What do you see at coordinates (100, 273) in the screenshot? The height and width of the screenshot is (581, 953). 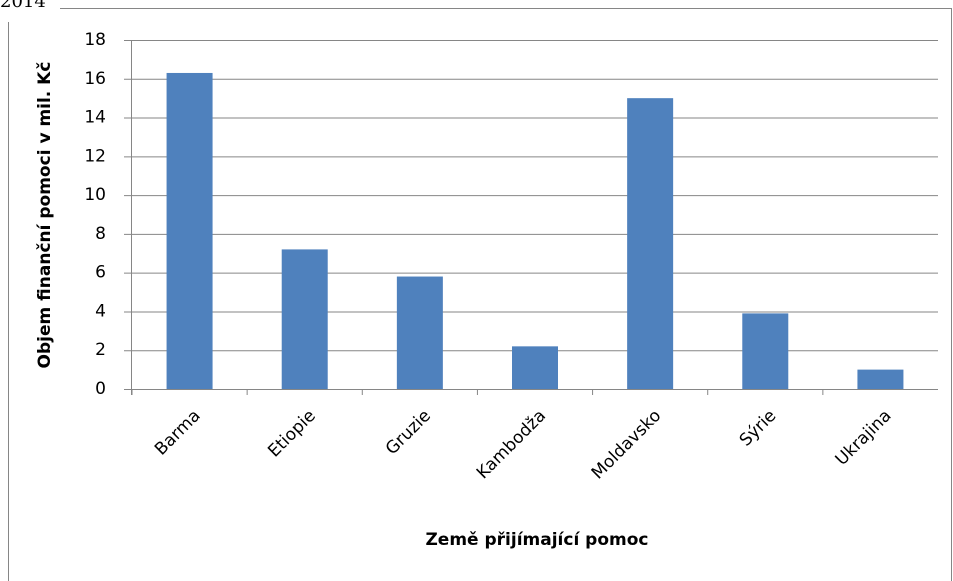 I see `y-tick-label: 6` at bounding box center [100, 273].